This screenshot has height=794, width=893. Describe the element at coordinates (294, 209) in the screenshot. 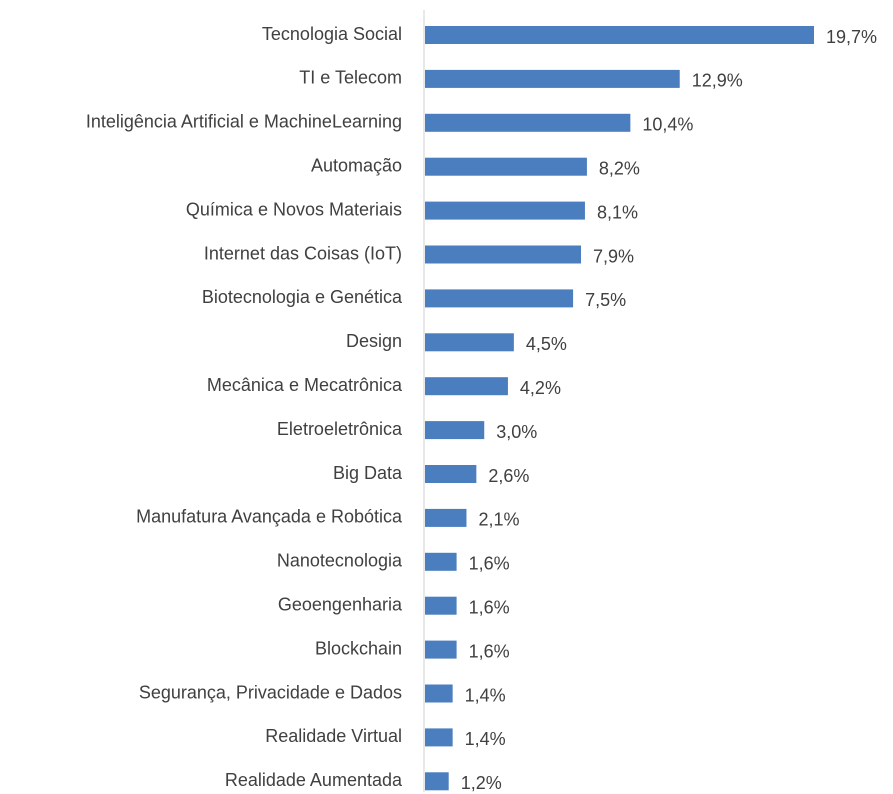

I see `category-label: Química e Novos Materiais` at that location.